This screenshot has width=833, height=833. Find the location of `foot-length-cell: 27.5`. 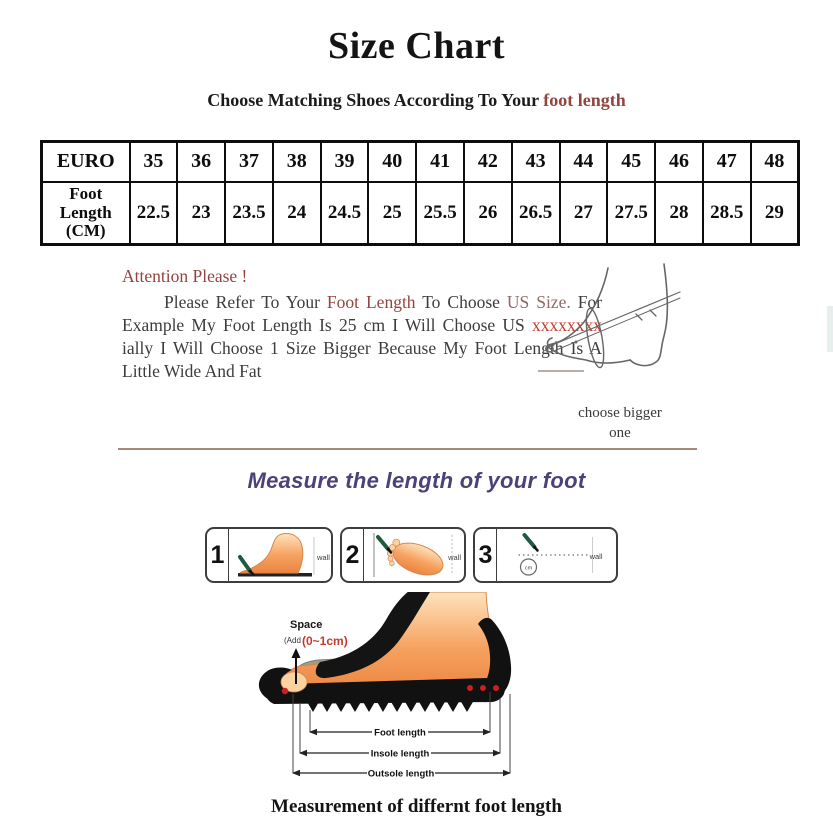

foot-length-cell: 27.5 is located at coordinates (631, 213).